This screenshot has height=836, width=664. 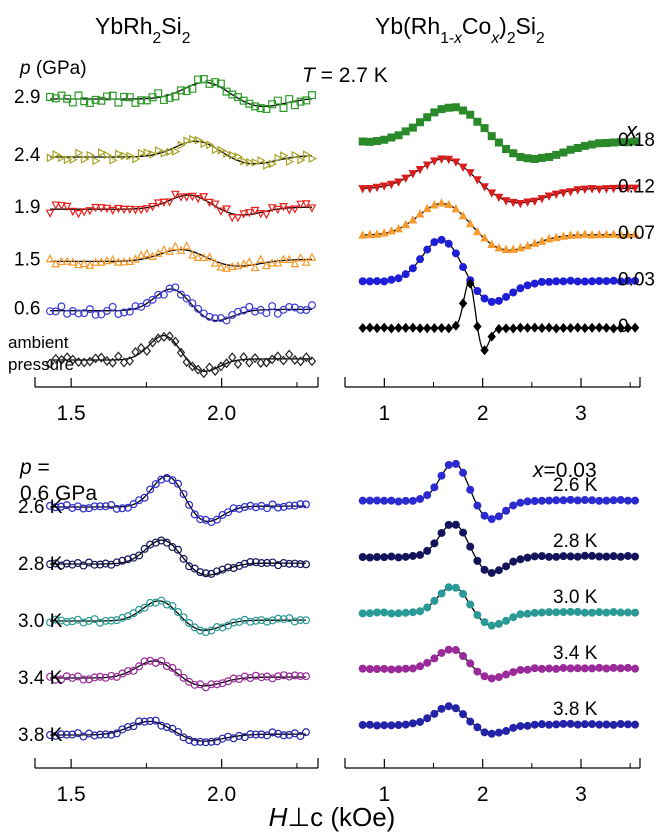 What do you see at coordinates (40, 564) in the screenshot?
I see `series-label-BL-1: 2.8 K` at bounding box center [40, 564].